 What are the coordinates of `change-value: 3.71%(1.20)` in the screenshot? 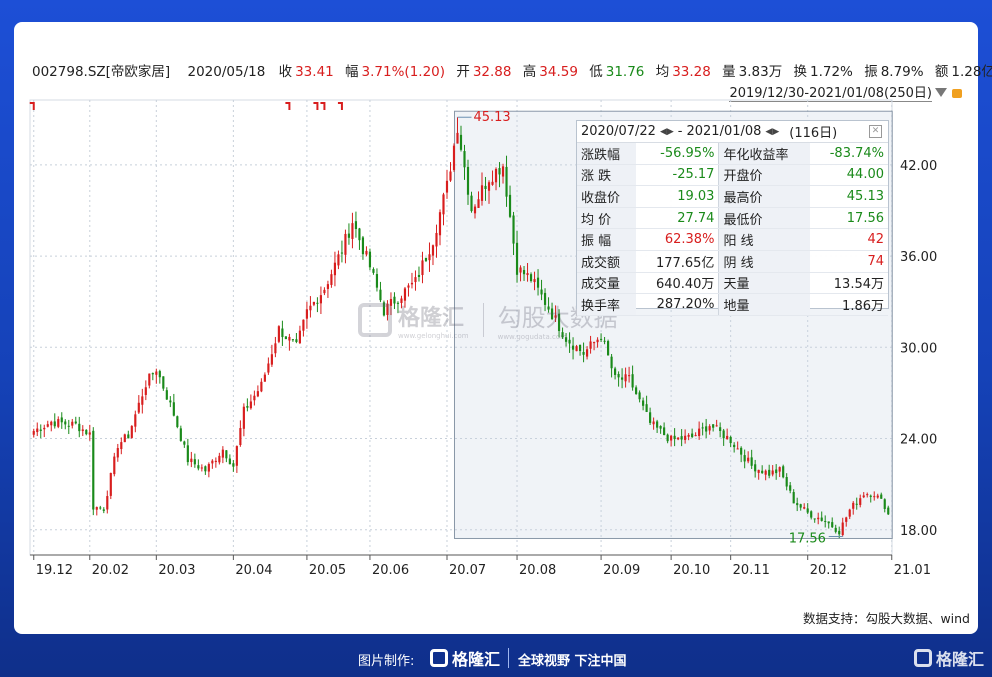 It's located at (403, 72).